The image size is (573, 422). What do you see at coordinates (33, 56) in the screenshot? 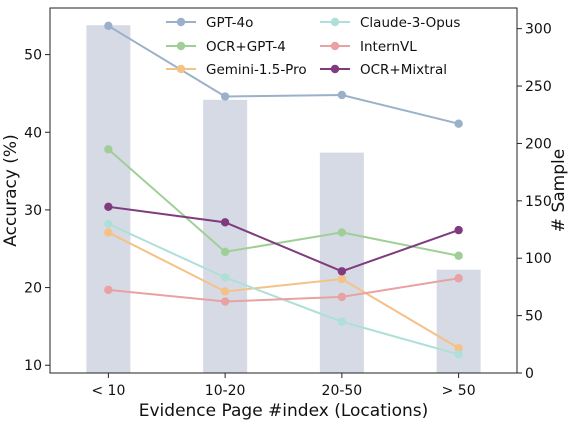
I see `y-tick-label: 50` at bounding box center [33, 56].